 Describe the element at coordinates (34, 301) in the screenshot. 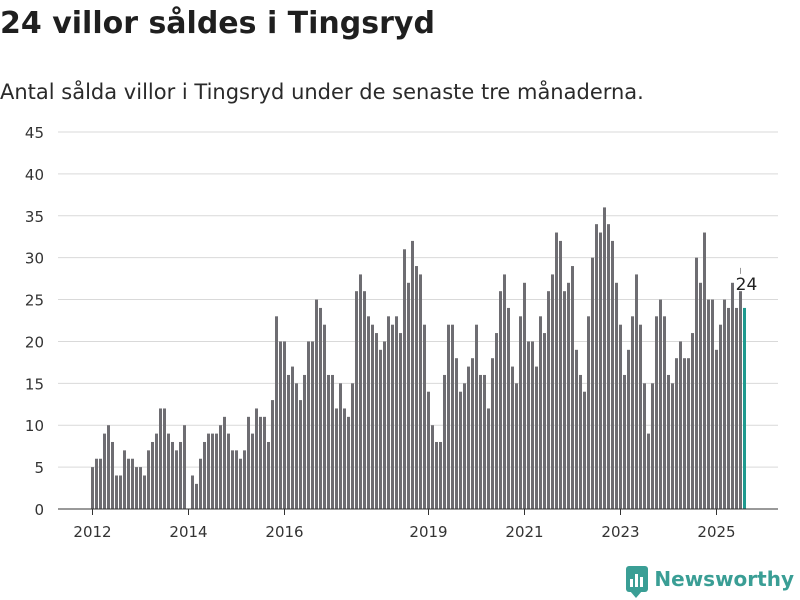

I see `y-tick-label: 25` at that location.